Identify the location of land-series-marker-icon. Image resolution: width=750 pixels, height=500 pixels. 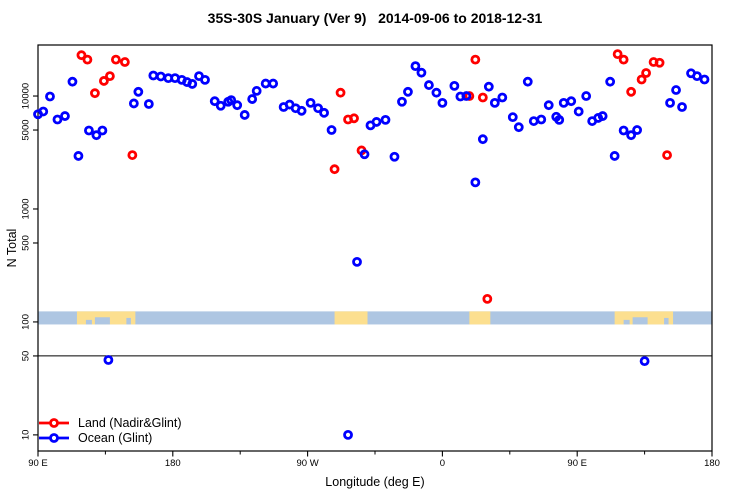
(54, 422).